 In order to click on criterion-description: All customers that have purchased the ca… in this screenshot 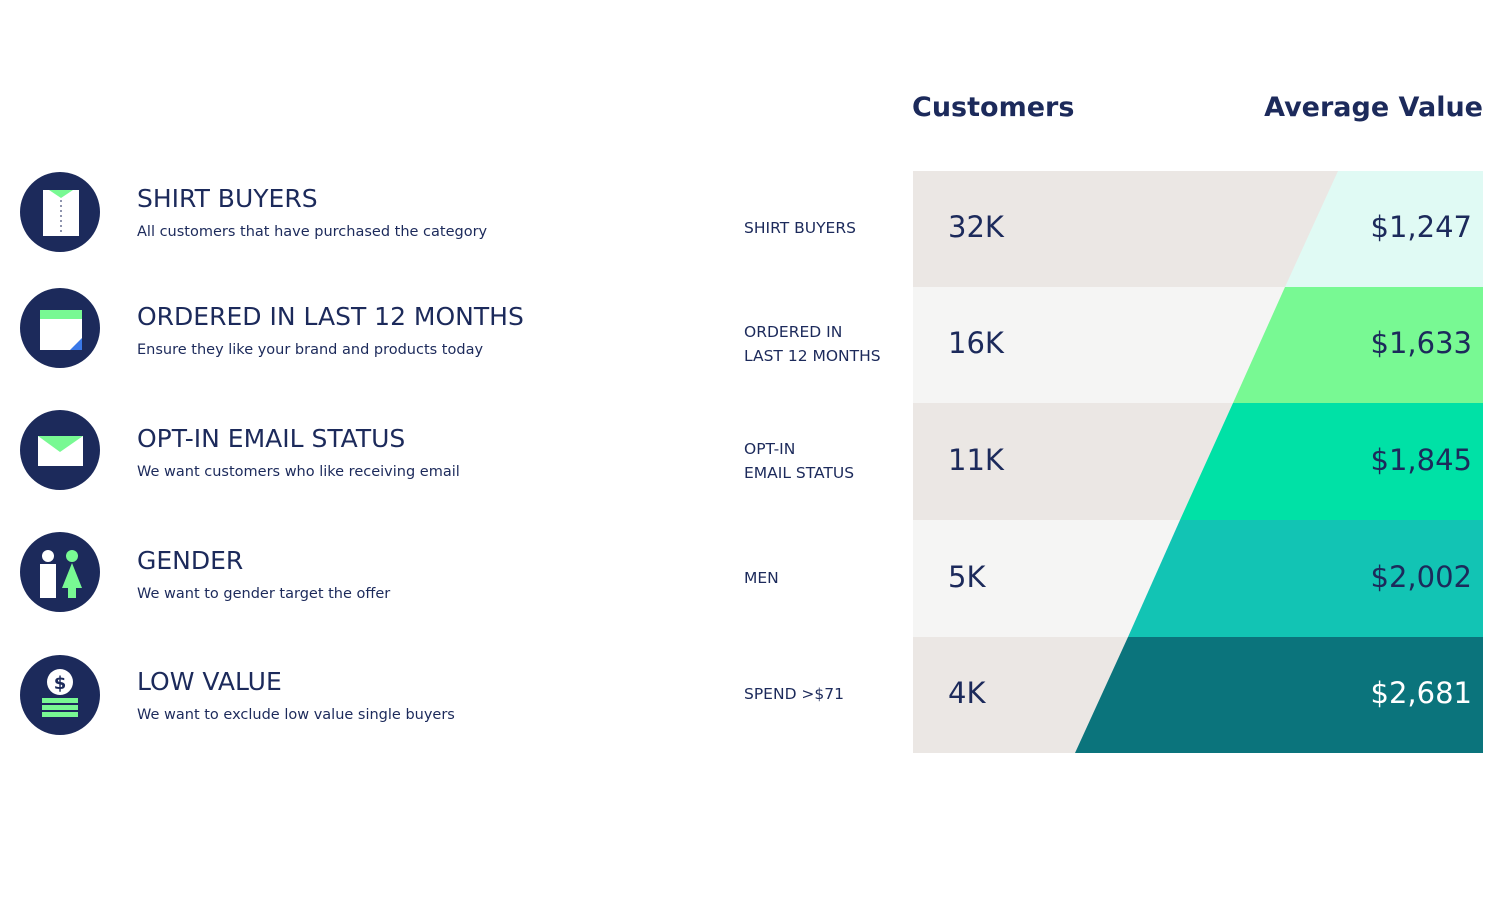, I will do `click(312, 232)`.